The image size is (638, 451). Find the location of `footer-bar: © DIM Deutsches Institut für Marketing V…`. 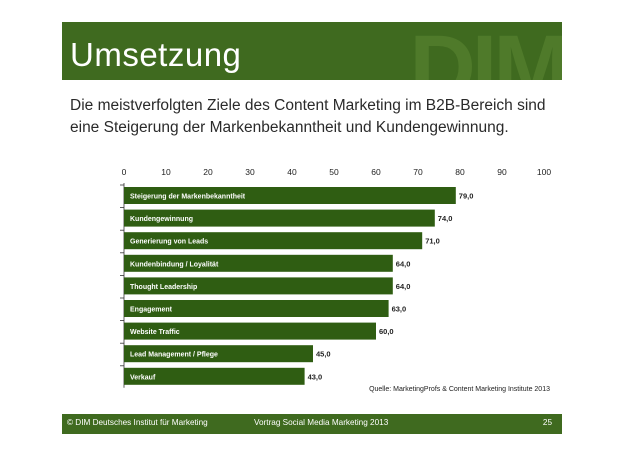

footer-bar: © DIM Deutsches Institut für Marketing V… is located at coordinates (312, 424).